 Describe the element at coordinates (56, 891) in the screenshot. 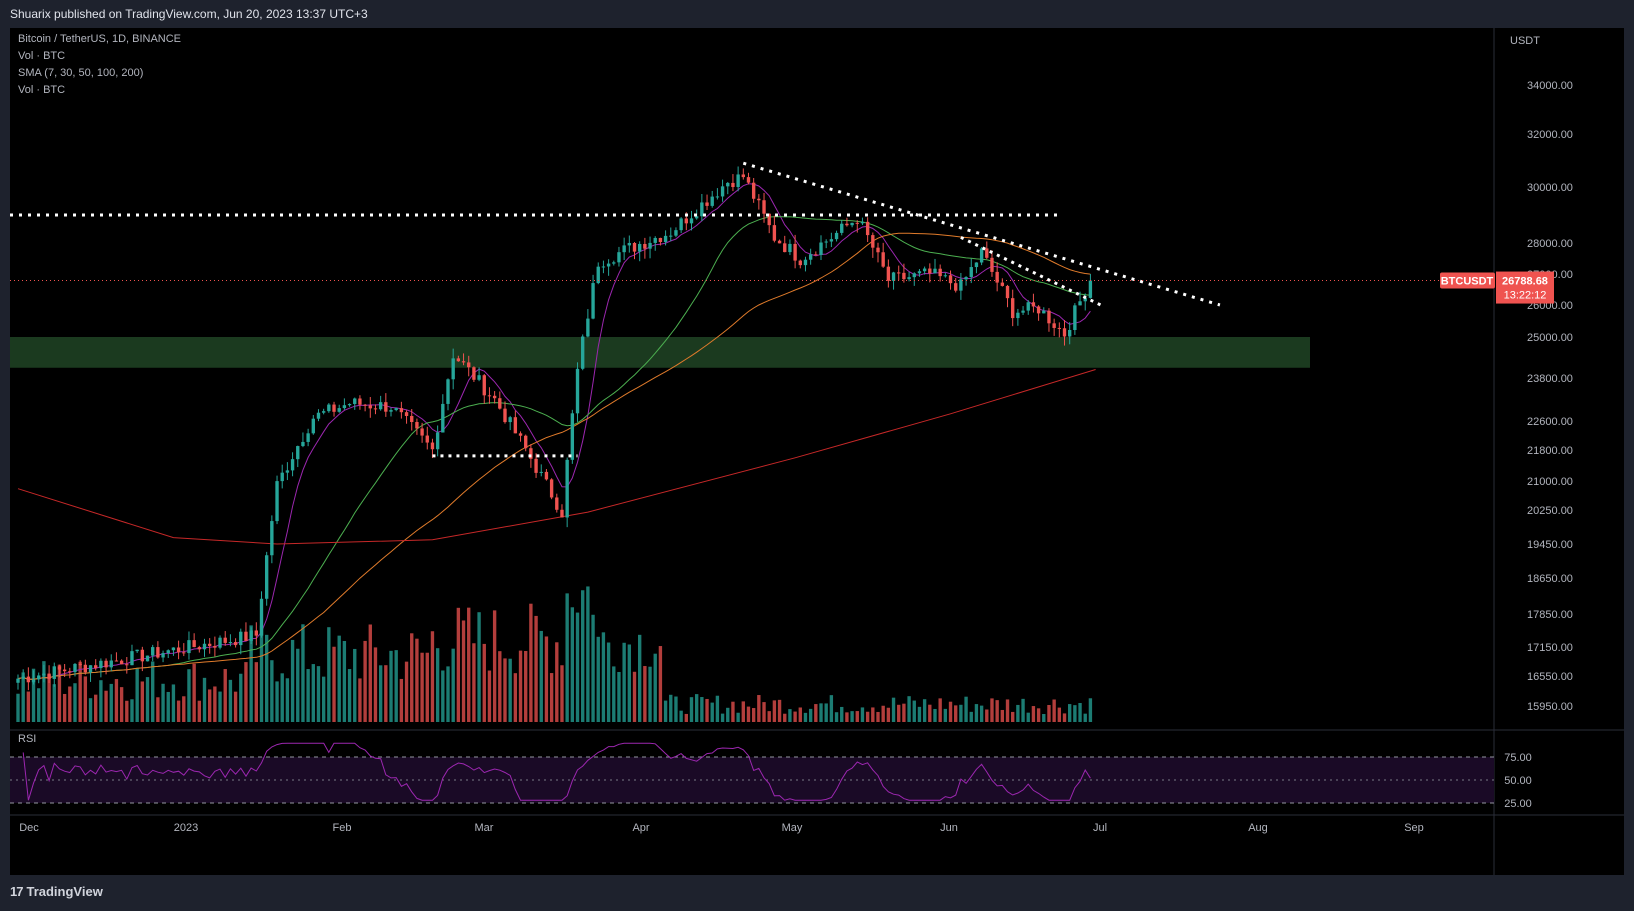

I see `tradingview-logo: 17 TradingView` at that location.